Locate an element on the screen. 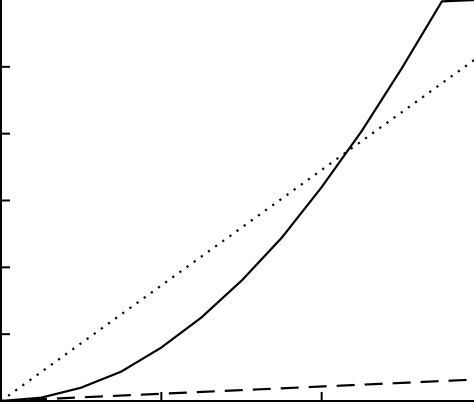 The width and height of the screenshot is (474, 402). series-dashed-line is located at coordinates (237, 390).